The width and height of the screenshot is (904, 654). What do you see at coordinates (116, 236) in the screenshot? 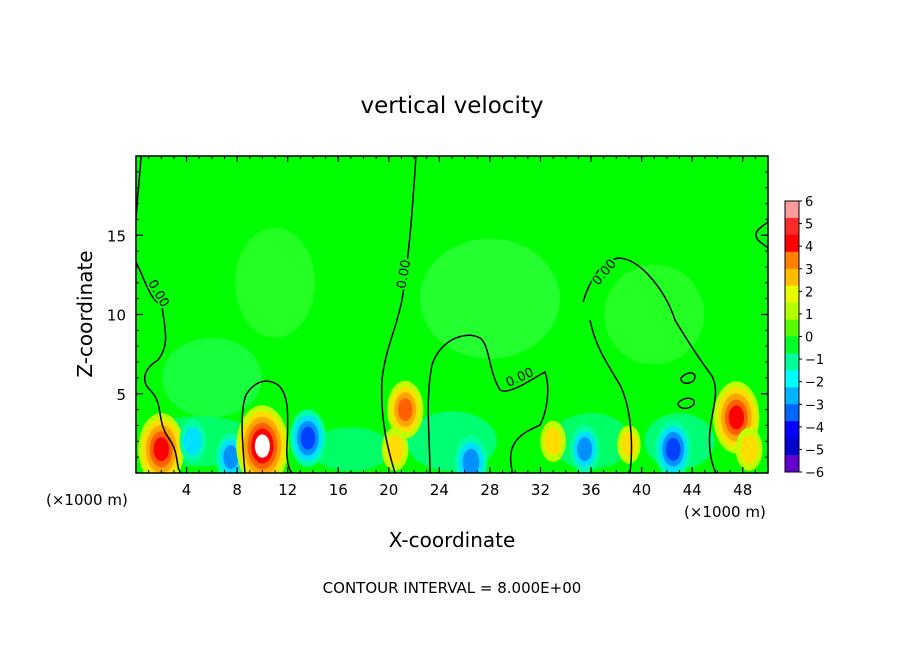
I see `y-tick-label: 15` at bounding box center [116, 236].